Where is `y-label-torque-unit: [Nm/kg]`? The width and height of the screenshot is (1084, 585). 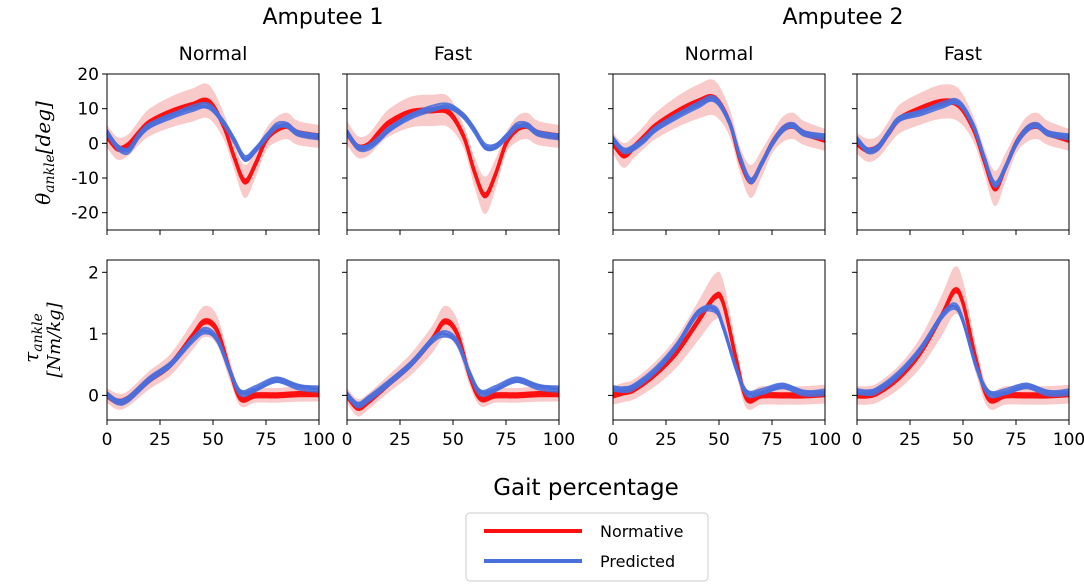 y-label-torque-unit: [Nm/kg] is located at coordinates (54, 339).